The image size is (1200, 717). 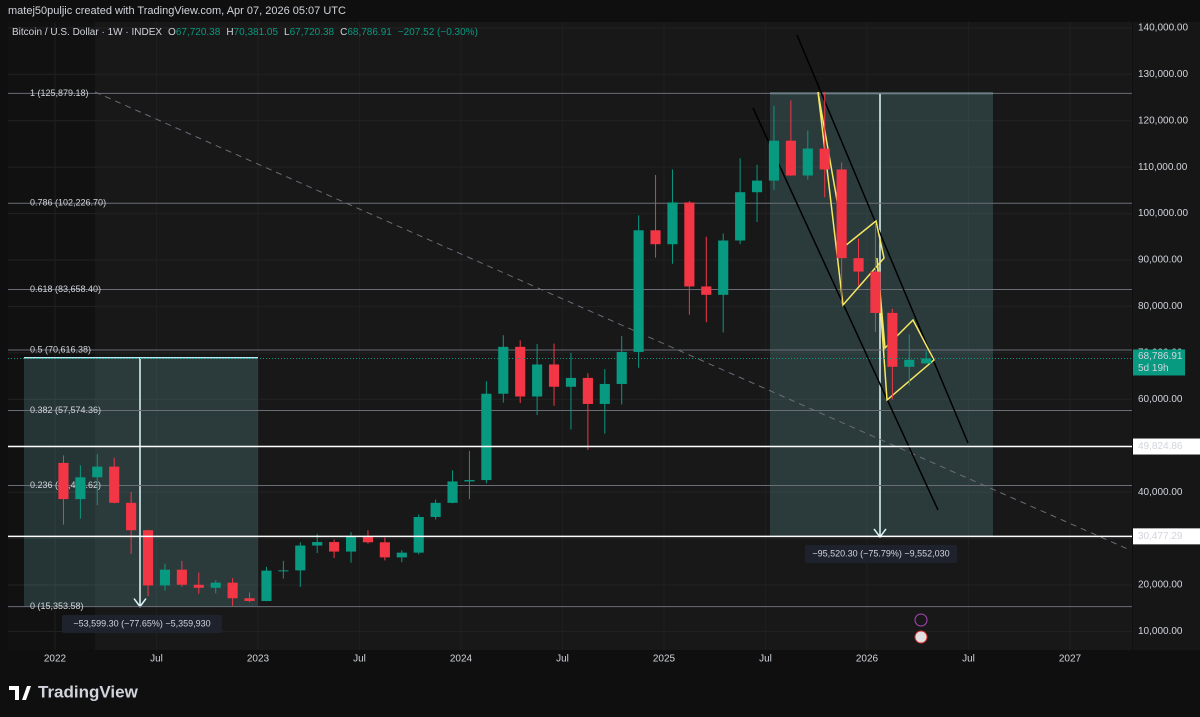 I want to click on y-tick-label: 100,000.00, so click(x=1163, y=213).